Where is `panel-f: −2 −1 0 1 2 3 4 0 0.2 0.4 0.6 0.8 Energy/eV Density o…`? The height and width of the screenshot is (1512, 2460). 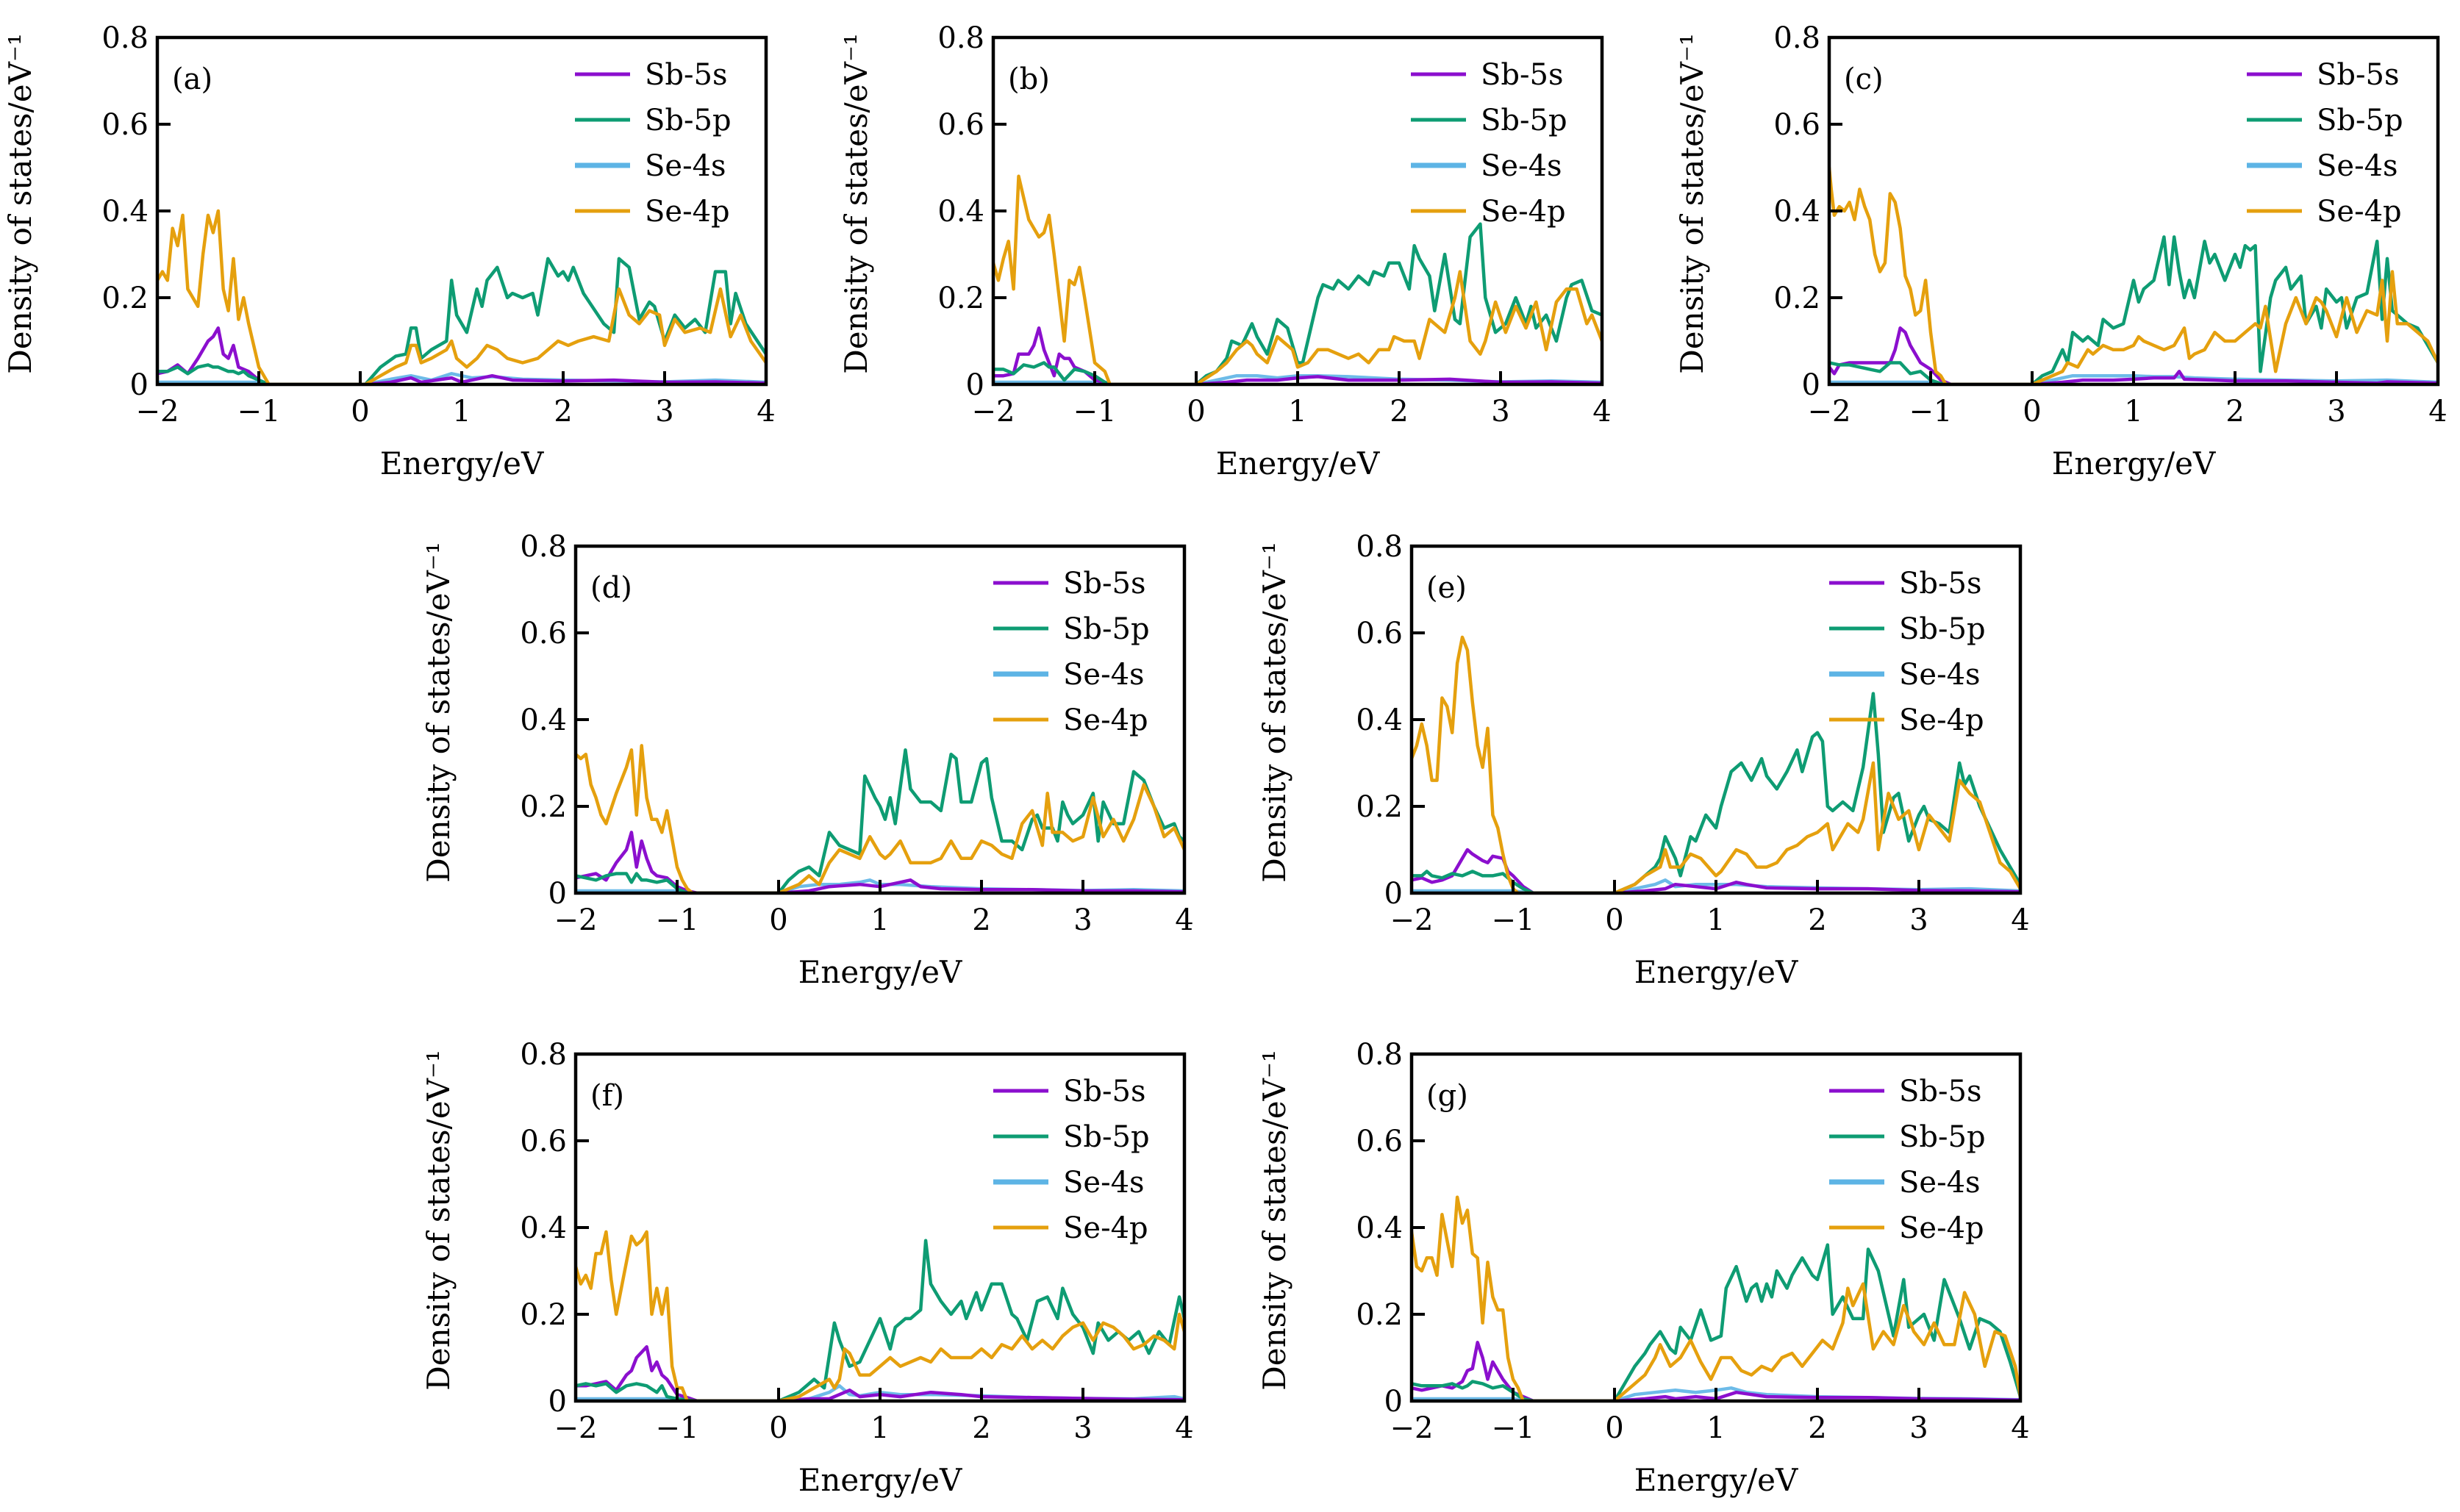
panel-f: −2 −1 0 1 2 3 4 0 0.2 0.4 0.6 0.8 Energy/eV Density o… is located at coordinates (807, 1268).